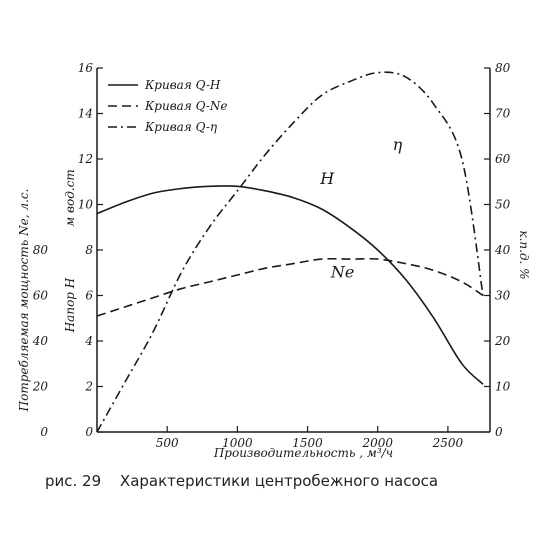 This screenshot has height=550, width=550. What do you see at coordinates (503, 114) in the screenshot?
I see `y-right-tick-label: 70` at bounding box center [503, 114].